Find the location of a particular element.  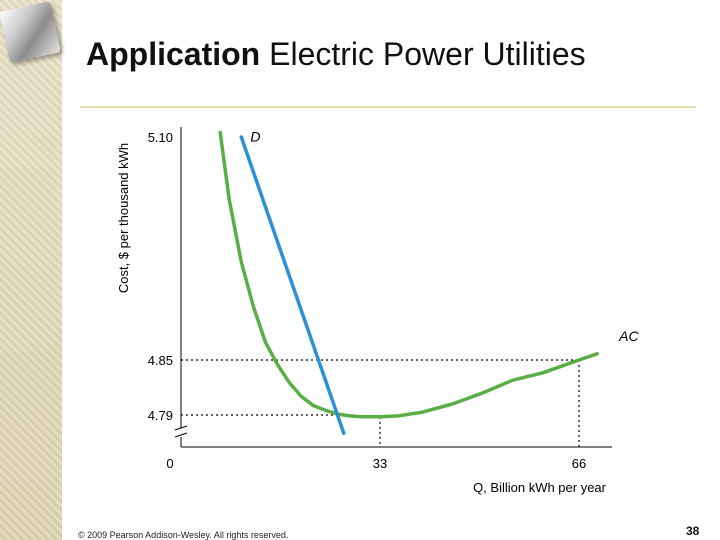

page-number: 38 is located at coordinates (693, 531).